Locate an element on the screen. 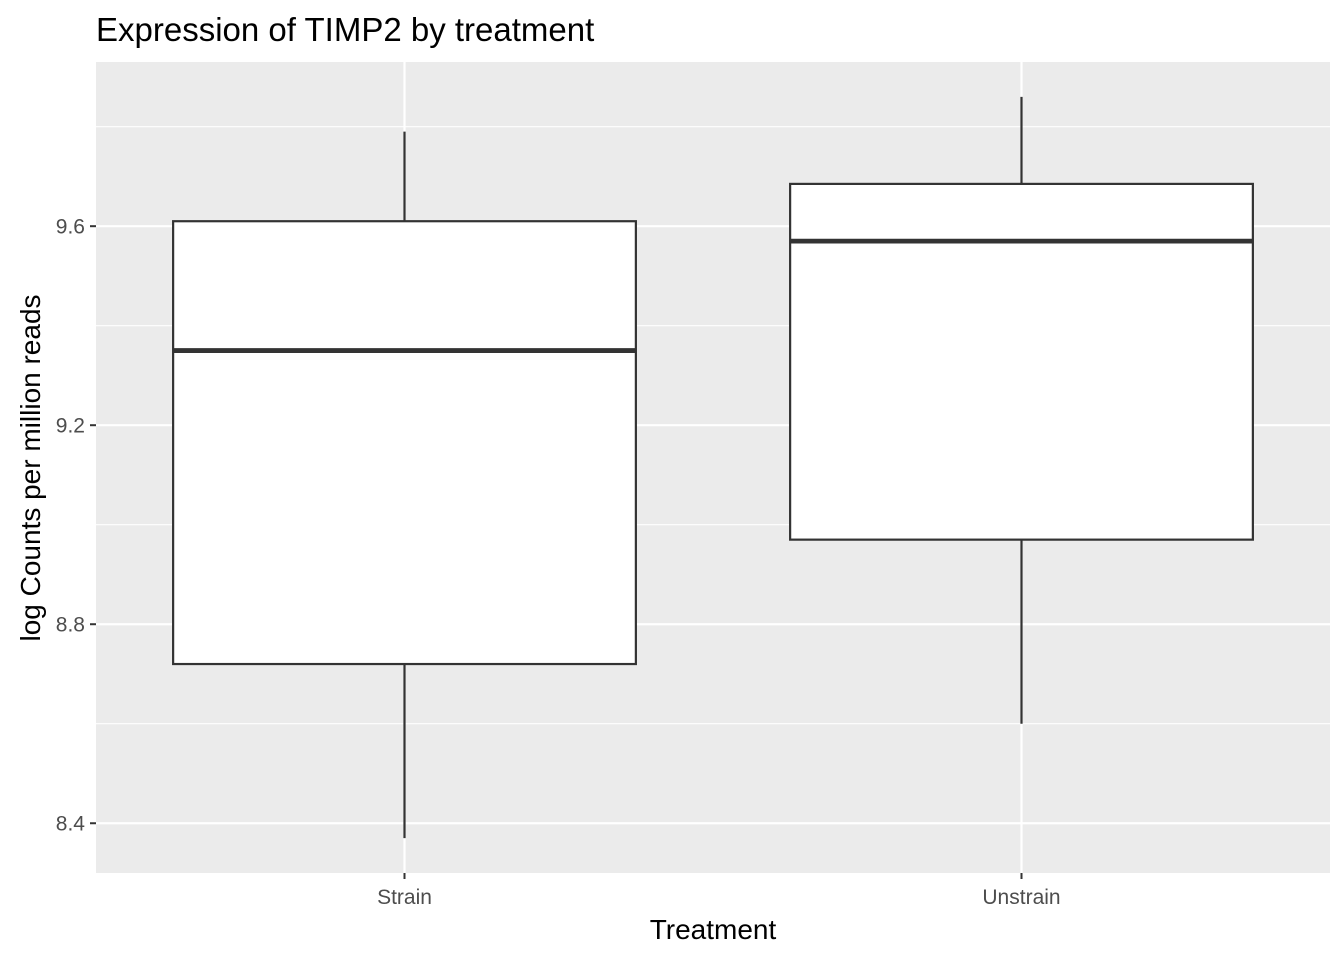 Image resolution: width=1344 pixels, height=960 pixels. x-axis: Strain Unstrain is located at coordinates (719, 891).